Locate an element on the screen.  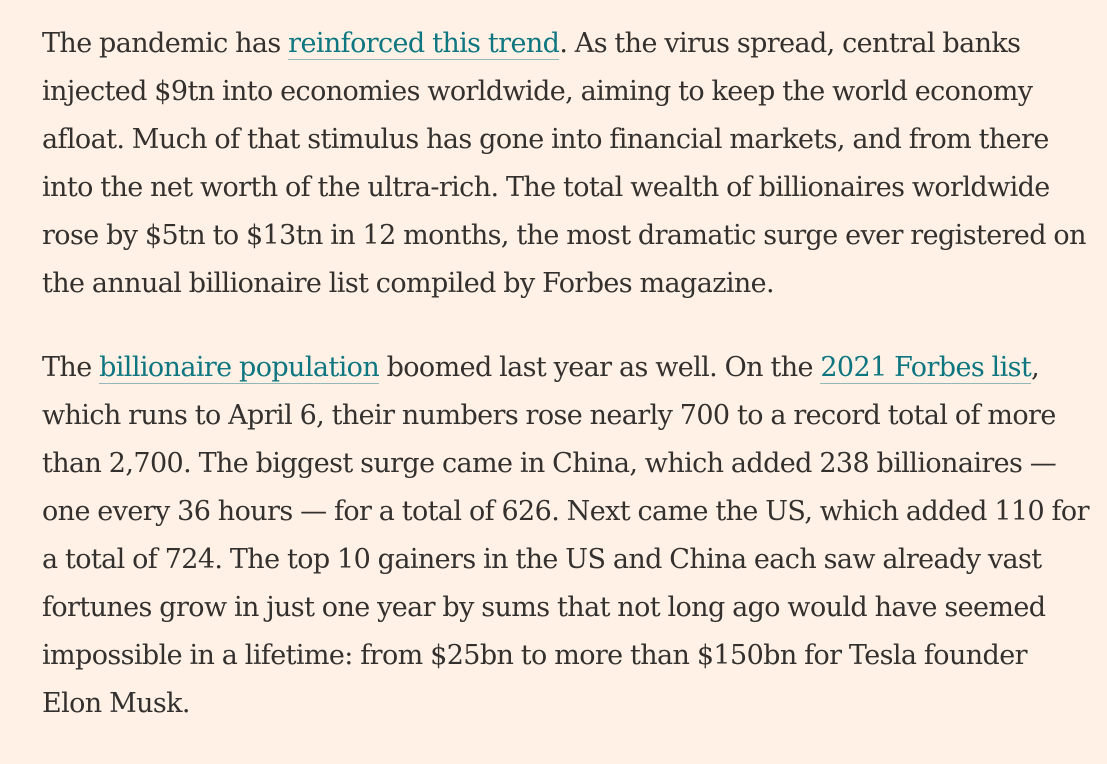
reinforced-this-trend-link: reinforced this trend is located at coordinates (424, 44).